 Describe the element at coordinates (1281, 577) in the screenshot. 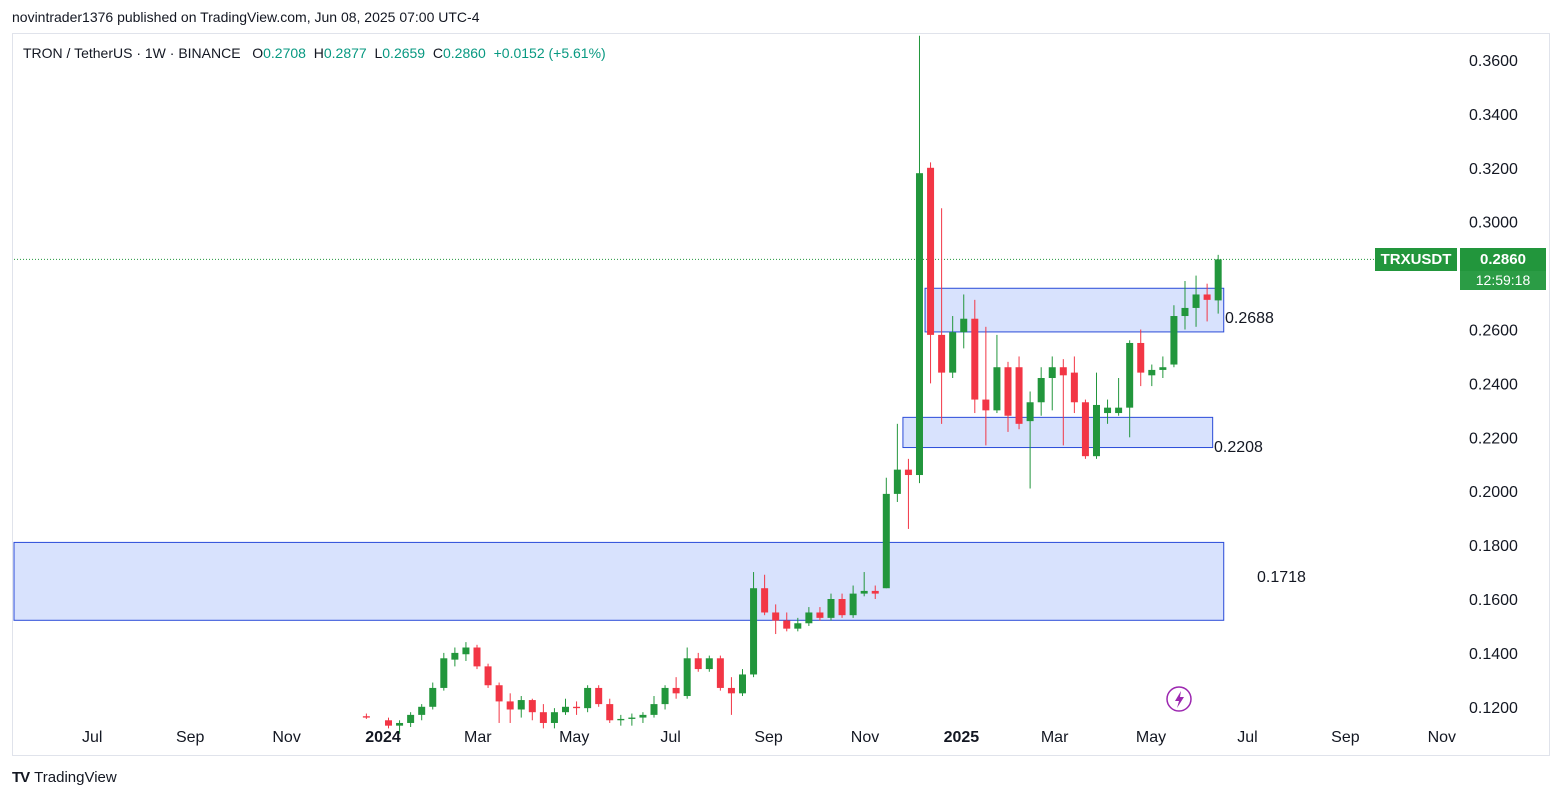

I see `zone-label: 0.1718` at that location.